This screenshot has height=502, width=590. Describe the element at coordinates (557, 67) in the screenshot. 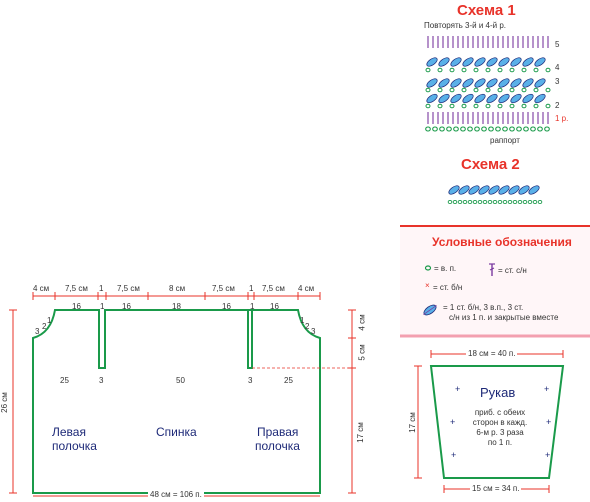

I see `row-number-4: 4` at that location.